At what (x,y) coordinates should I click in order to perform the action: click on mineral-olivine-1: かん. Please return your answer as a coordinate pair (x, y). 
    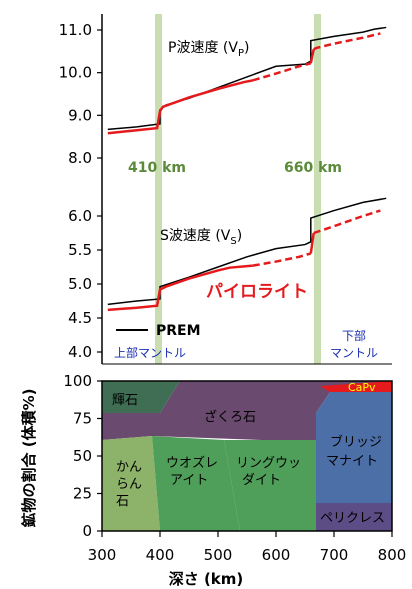
    Looking at the image, I should click on (129, 467).